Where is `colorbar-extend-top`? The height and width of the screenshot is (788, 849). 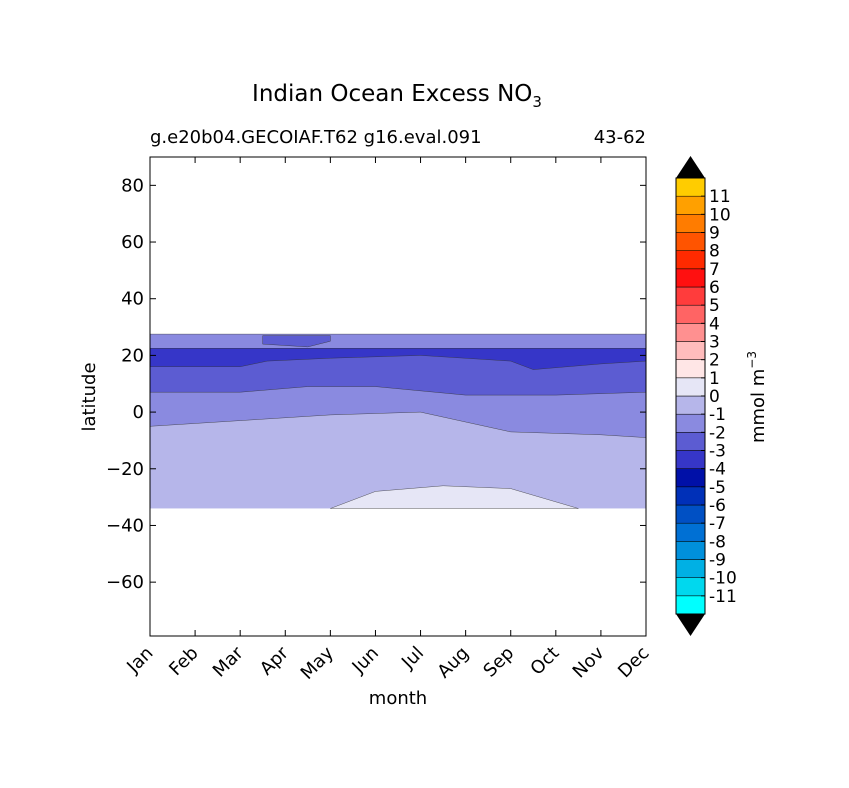
colorbar-extend-top is located at coordinates (690, 167).